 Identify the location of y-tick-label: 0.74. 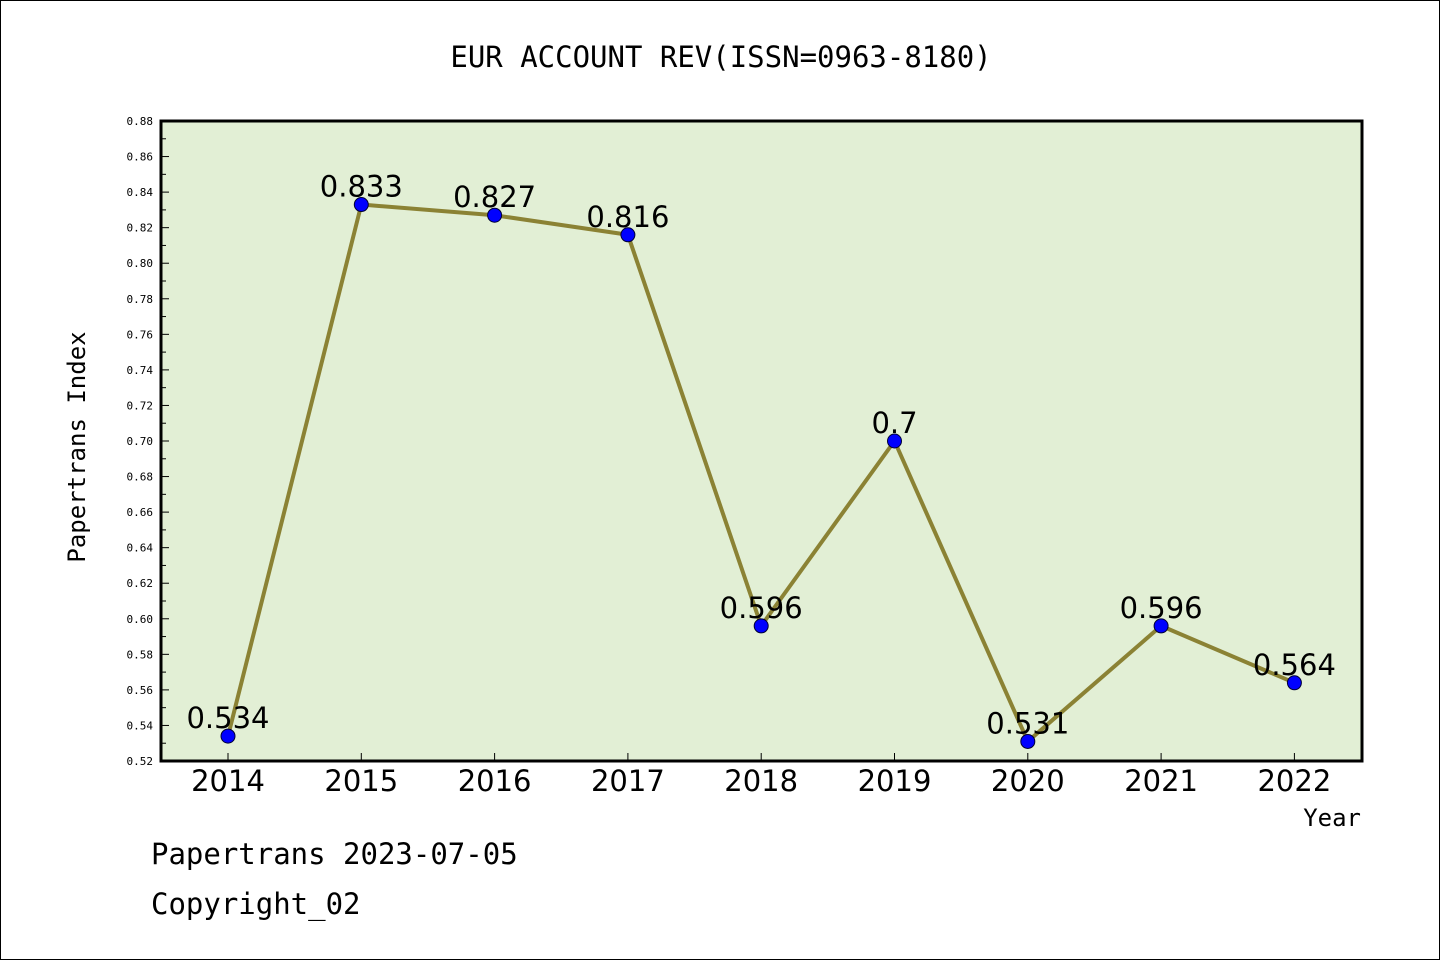
(140, 370).